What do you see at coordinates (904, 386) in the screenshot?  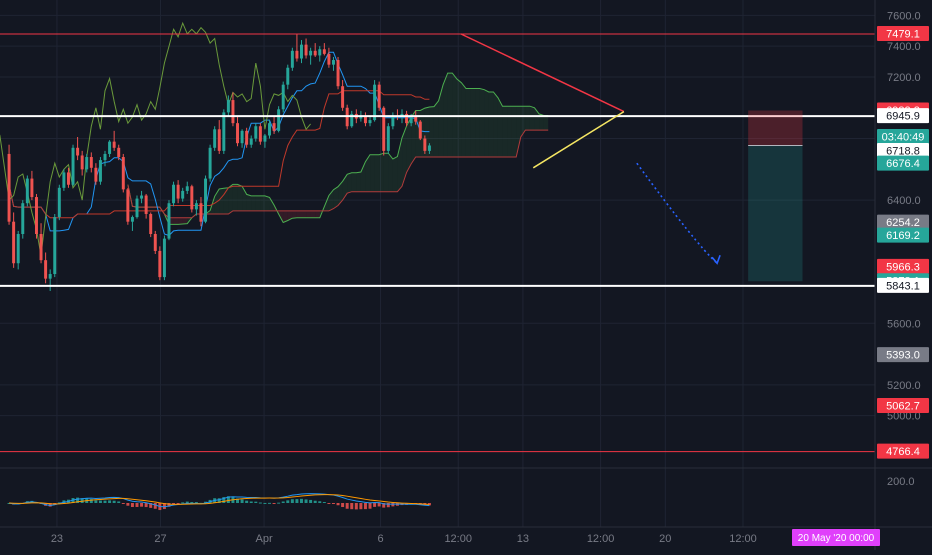 I see `price-tick-label: 5200.0` at bounding box center [904, 386].